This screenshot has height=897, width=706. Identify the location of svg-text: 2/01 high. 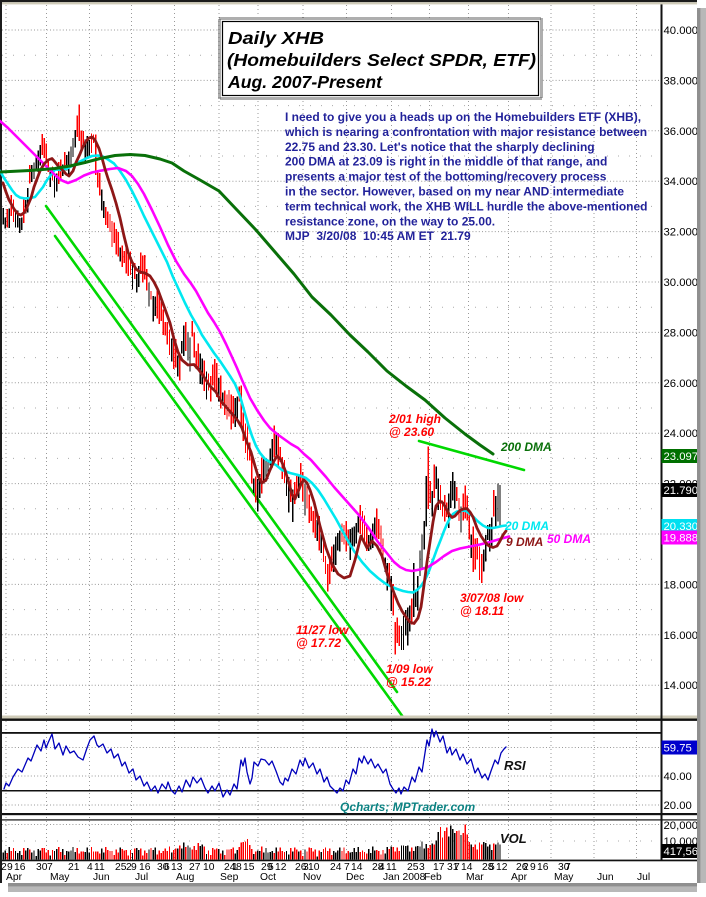
(414, 419).